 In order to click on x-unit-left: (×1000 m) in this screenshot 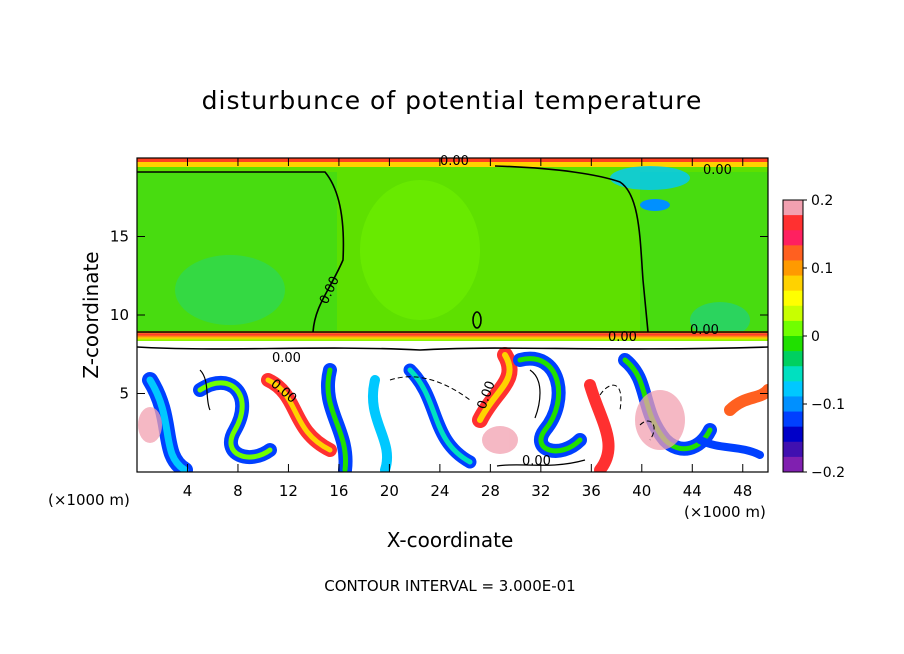, I will do `click(89, 500)`.